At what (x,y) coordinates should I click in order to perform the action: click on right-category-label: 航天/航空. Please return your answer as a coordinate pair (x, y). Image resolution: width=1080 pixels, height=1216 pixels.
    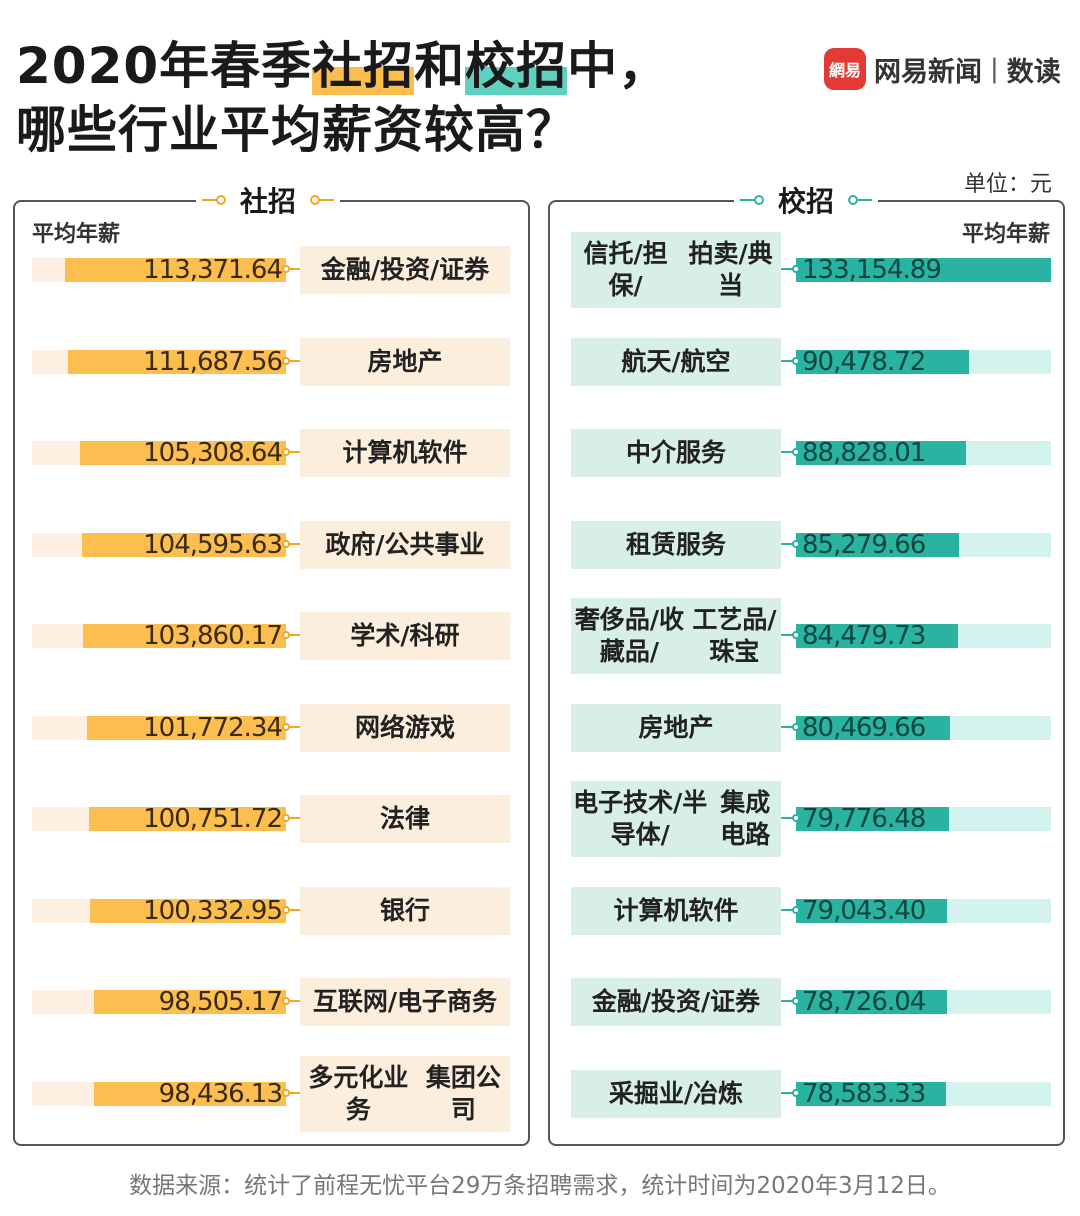
    Looking at the image, I should click on (676, 361).